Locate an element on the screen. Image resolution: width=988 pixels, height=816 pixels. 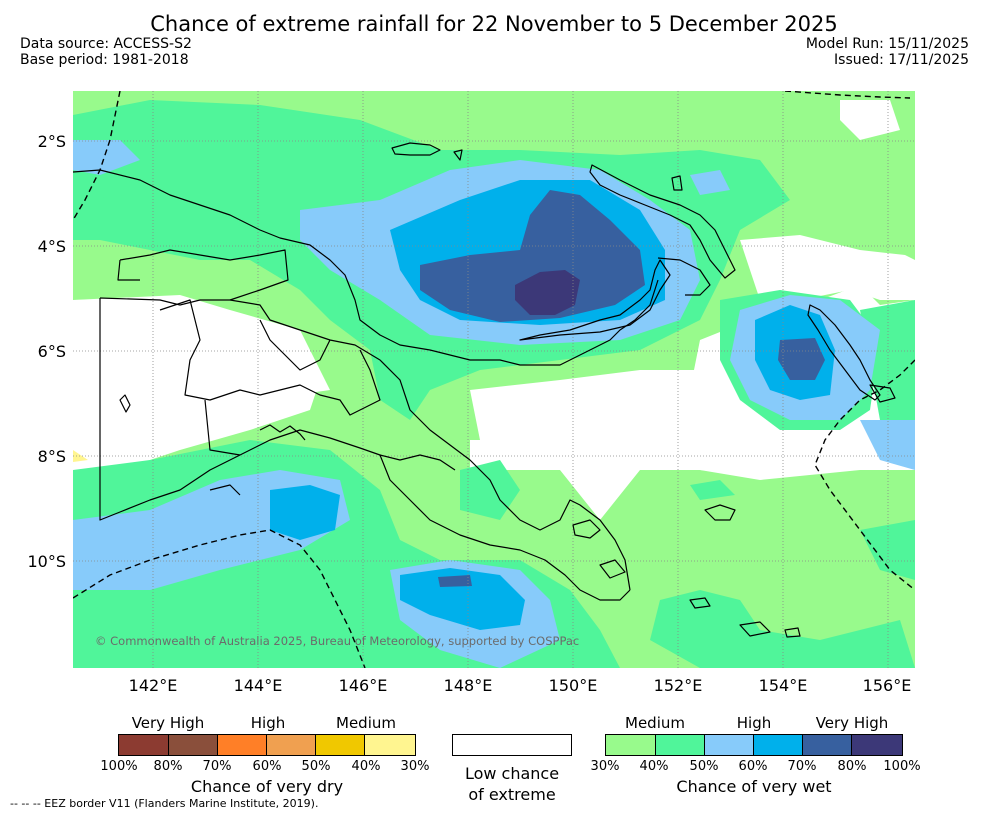
wet-tick: 60% is located at coordinates (753, 766).